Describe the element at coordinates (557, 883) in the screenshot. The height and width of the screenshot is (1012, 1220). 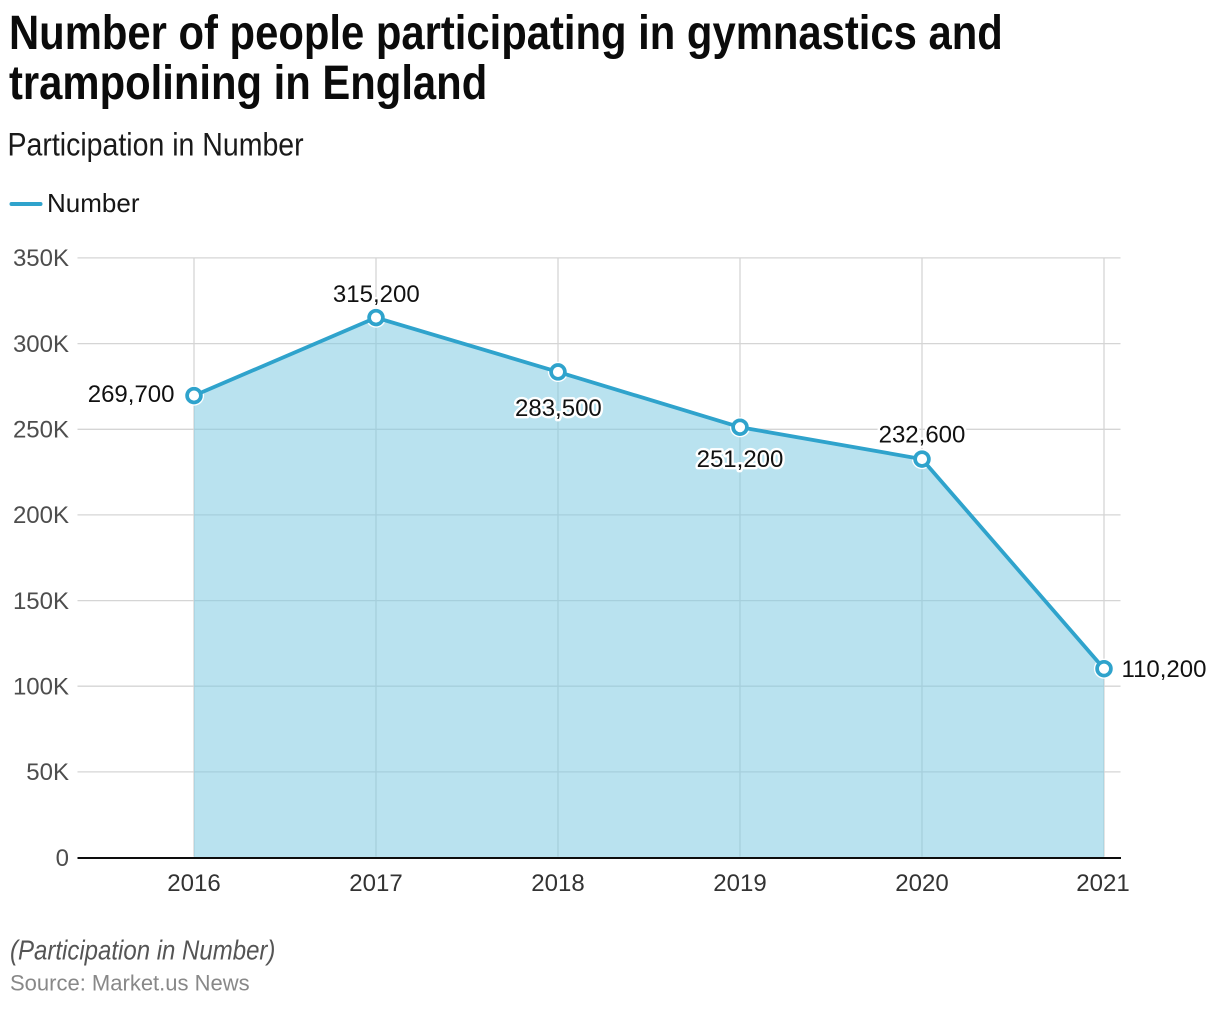
I see `svg-text: 2018` at that location.